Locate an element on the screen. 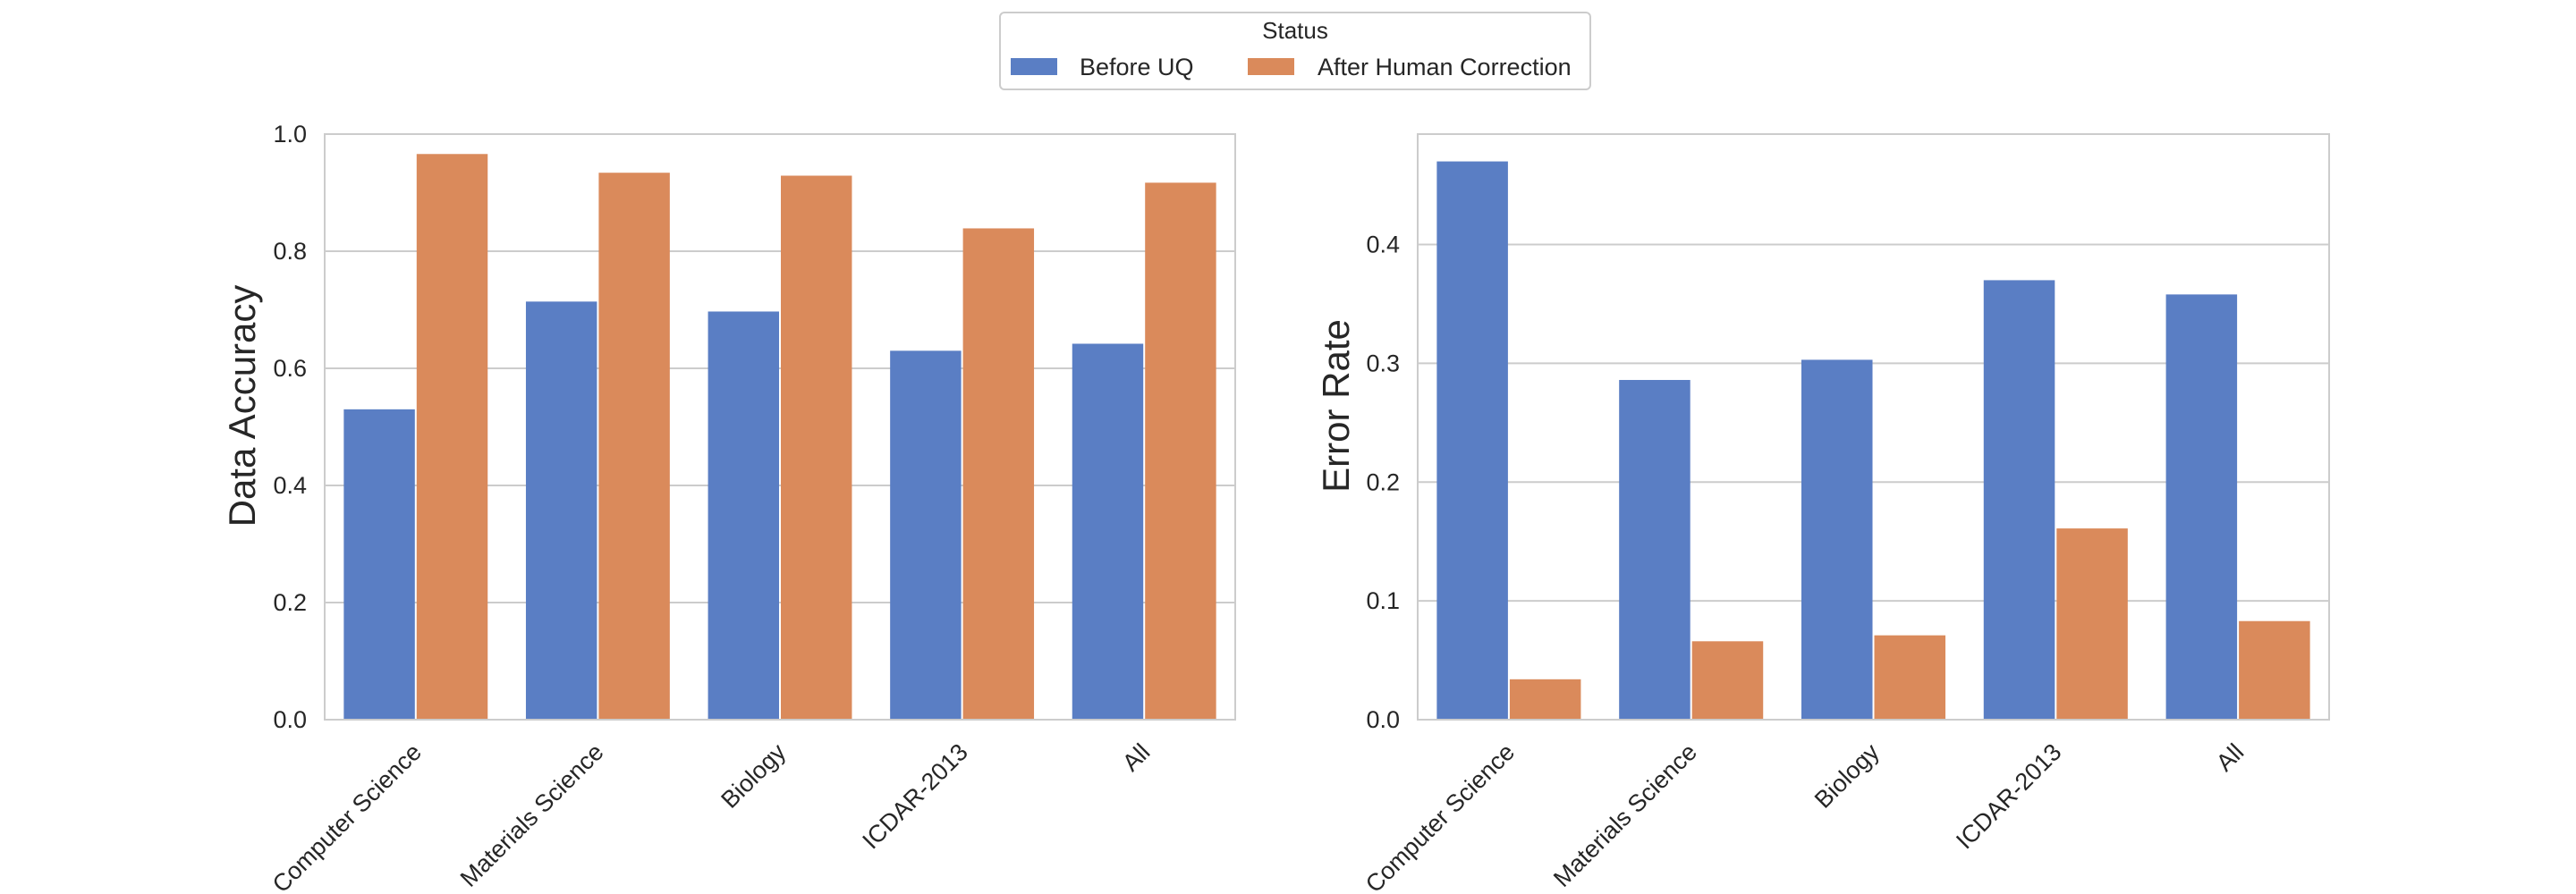 This screenshot has width=2576, height=894. accuracy-x-tick-label: All is located at coordinates (1136, 757).